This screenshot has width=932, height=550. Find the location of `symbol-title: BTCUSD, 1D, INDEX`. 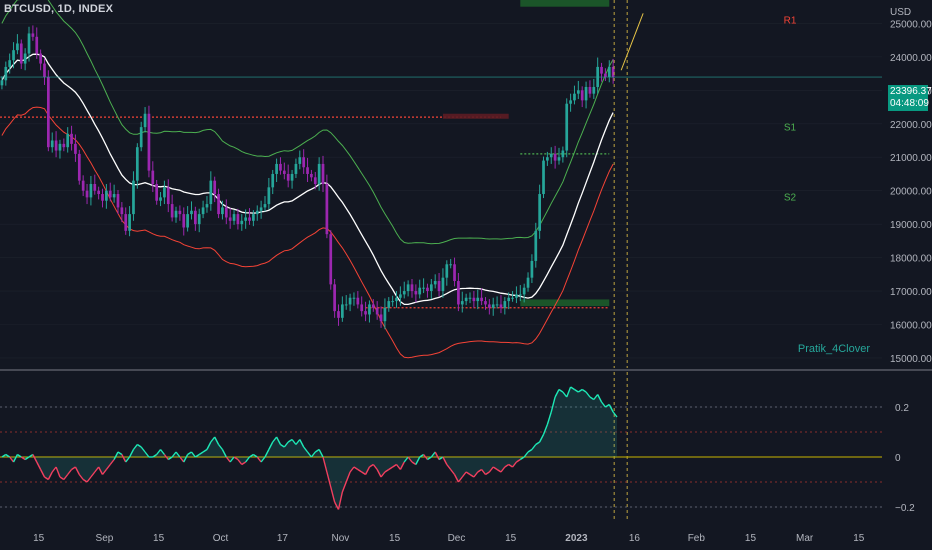

symbol-title: BTCUSD, 1D, INDEX is located at coordinates (59, 9).